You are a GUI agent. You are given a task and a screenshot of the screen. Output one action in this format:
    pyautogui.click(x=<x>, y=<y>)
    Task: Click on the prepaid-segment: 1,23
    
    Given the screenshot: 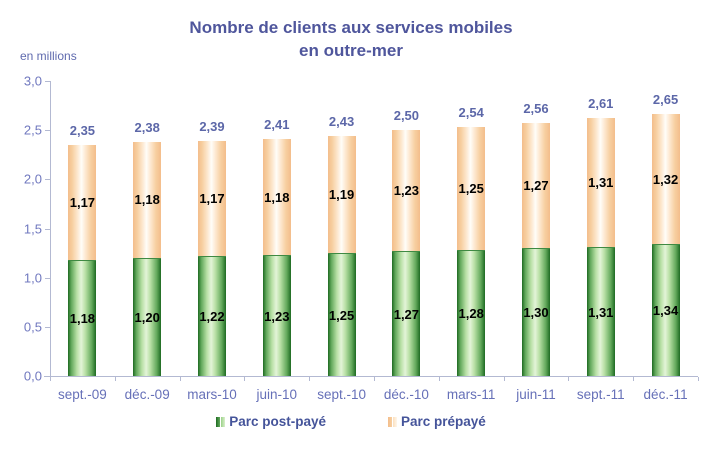 What is the action you would take?
    pyautogui.click(x=406, y=191)
    